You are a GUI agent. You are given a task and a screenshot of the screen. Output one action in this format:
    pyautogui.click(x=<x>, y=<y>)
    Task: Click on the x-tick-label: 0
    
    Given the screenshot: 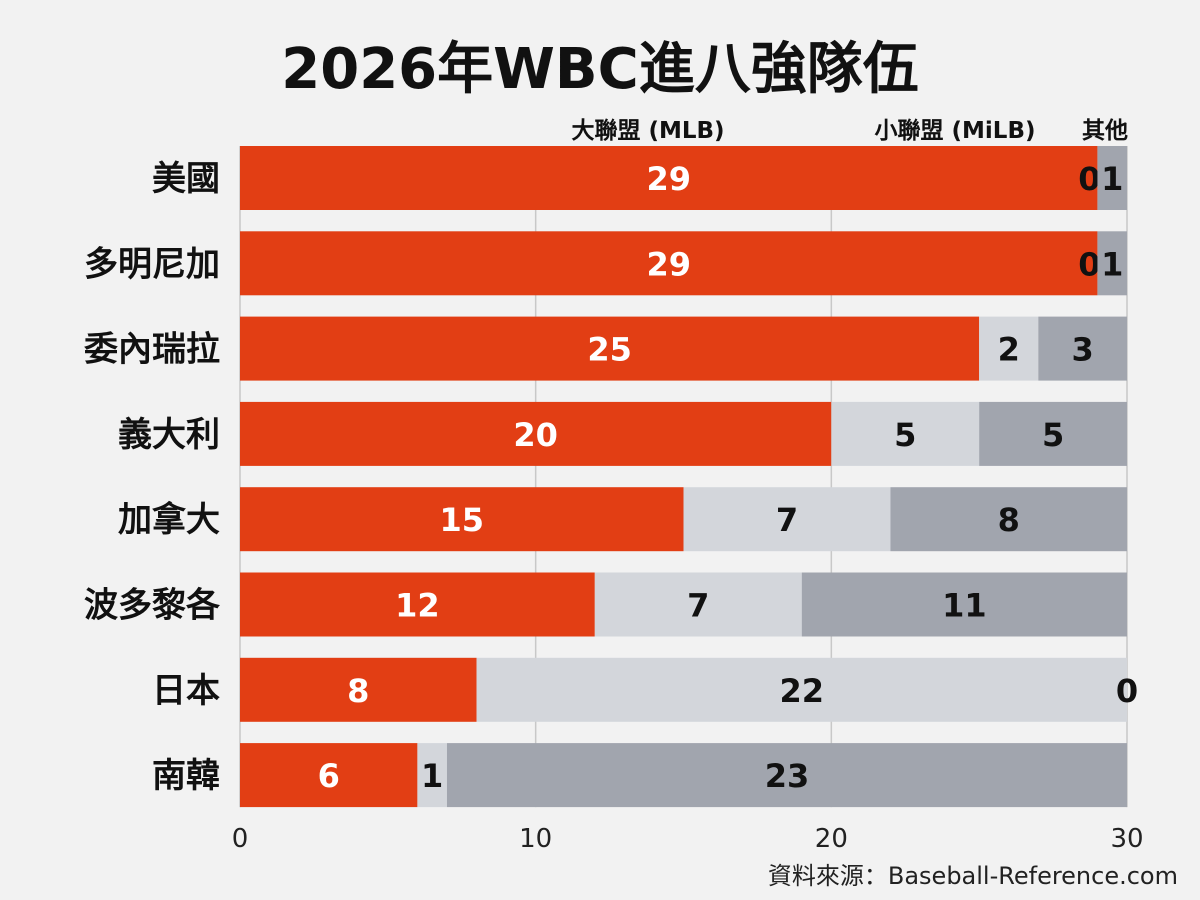 What is the action you would take?
    pyautogui.click(x=240, y=839)
    